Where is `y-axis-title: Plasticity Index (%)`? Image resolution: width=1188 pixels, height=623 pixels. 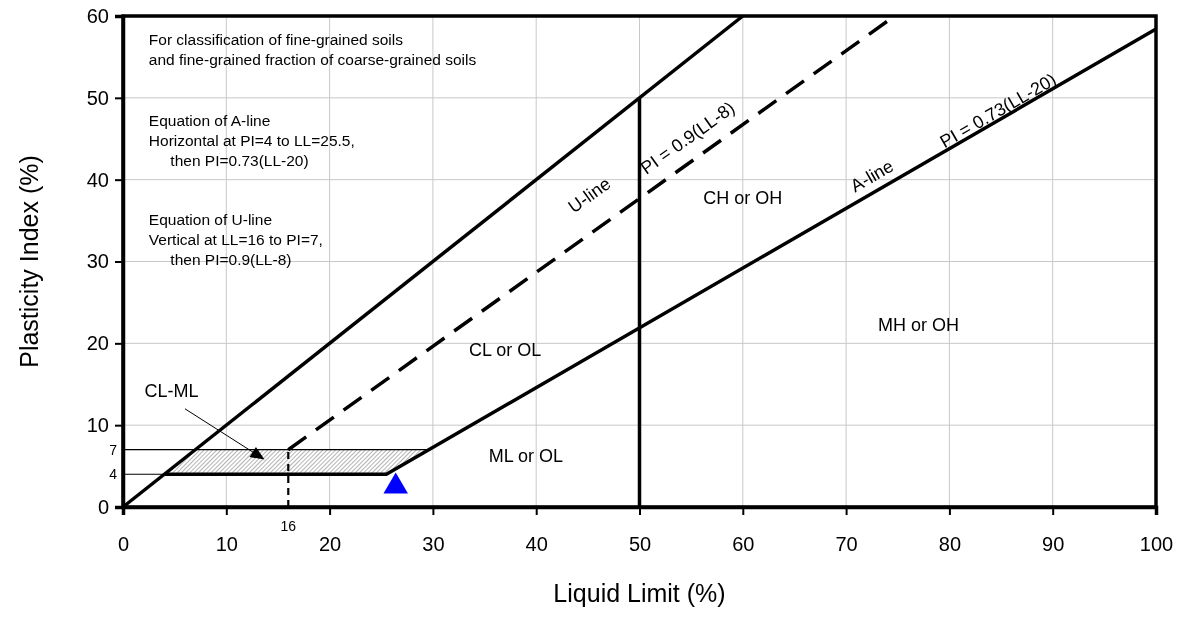 y-axis-title: Plasticity Index (%) is located at coordinates (29, 261).